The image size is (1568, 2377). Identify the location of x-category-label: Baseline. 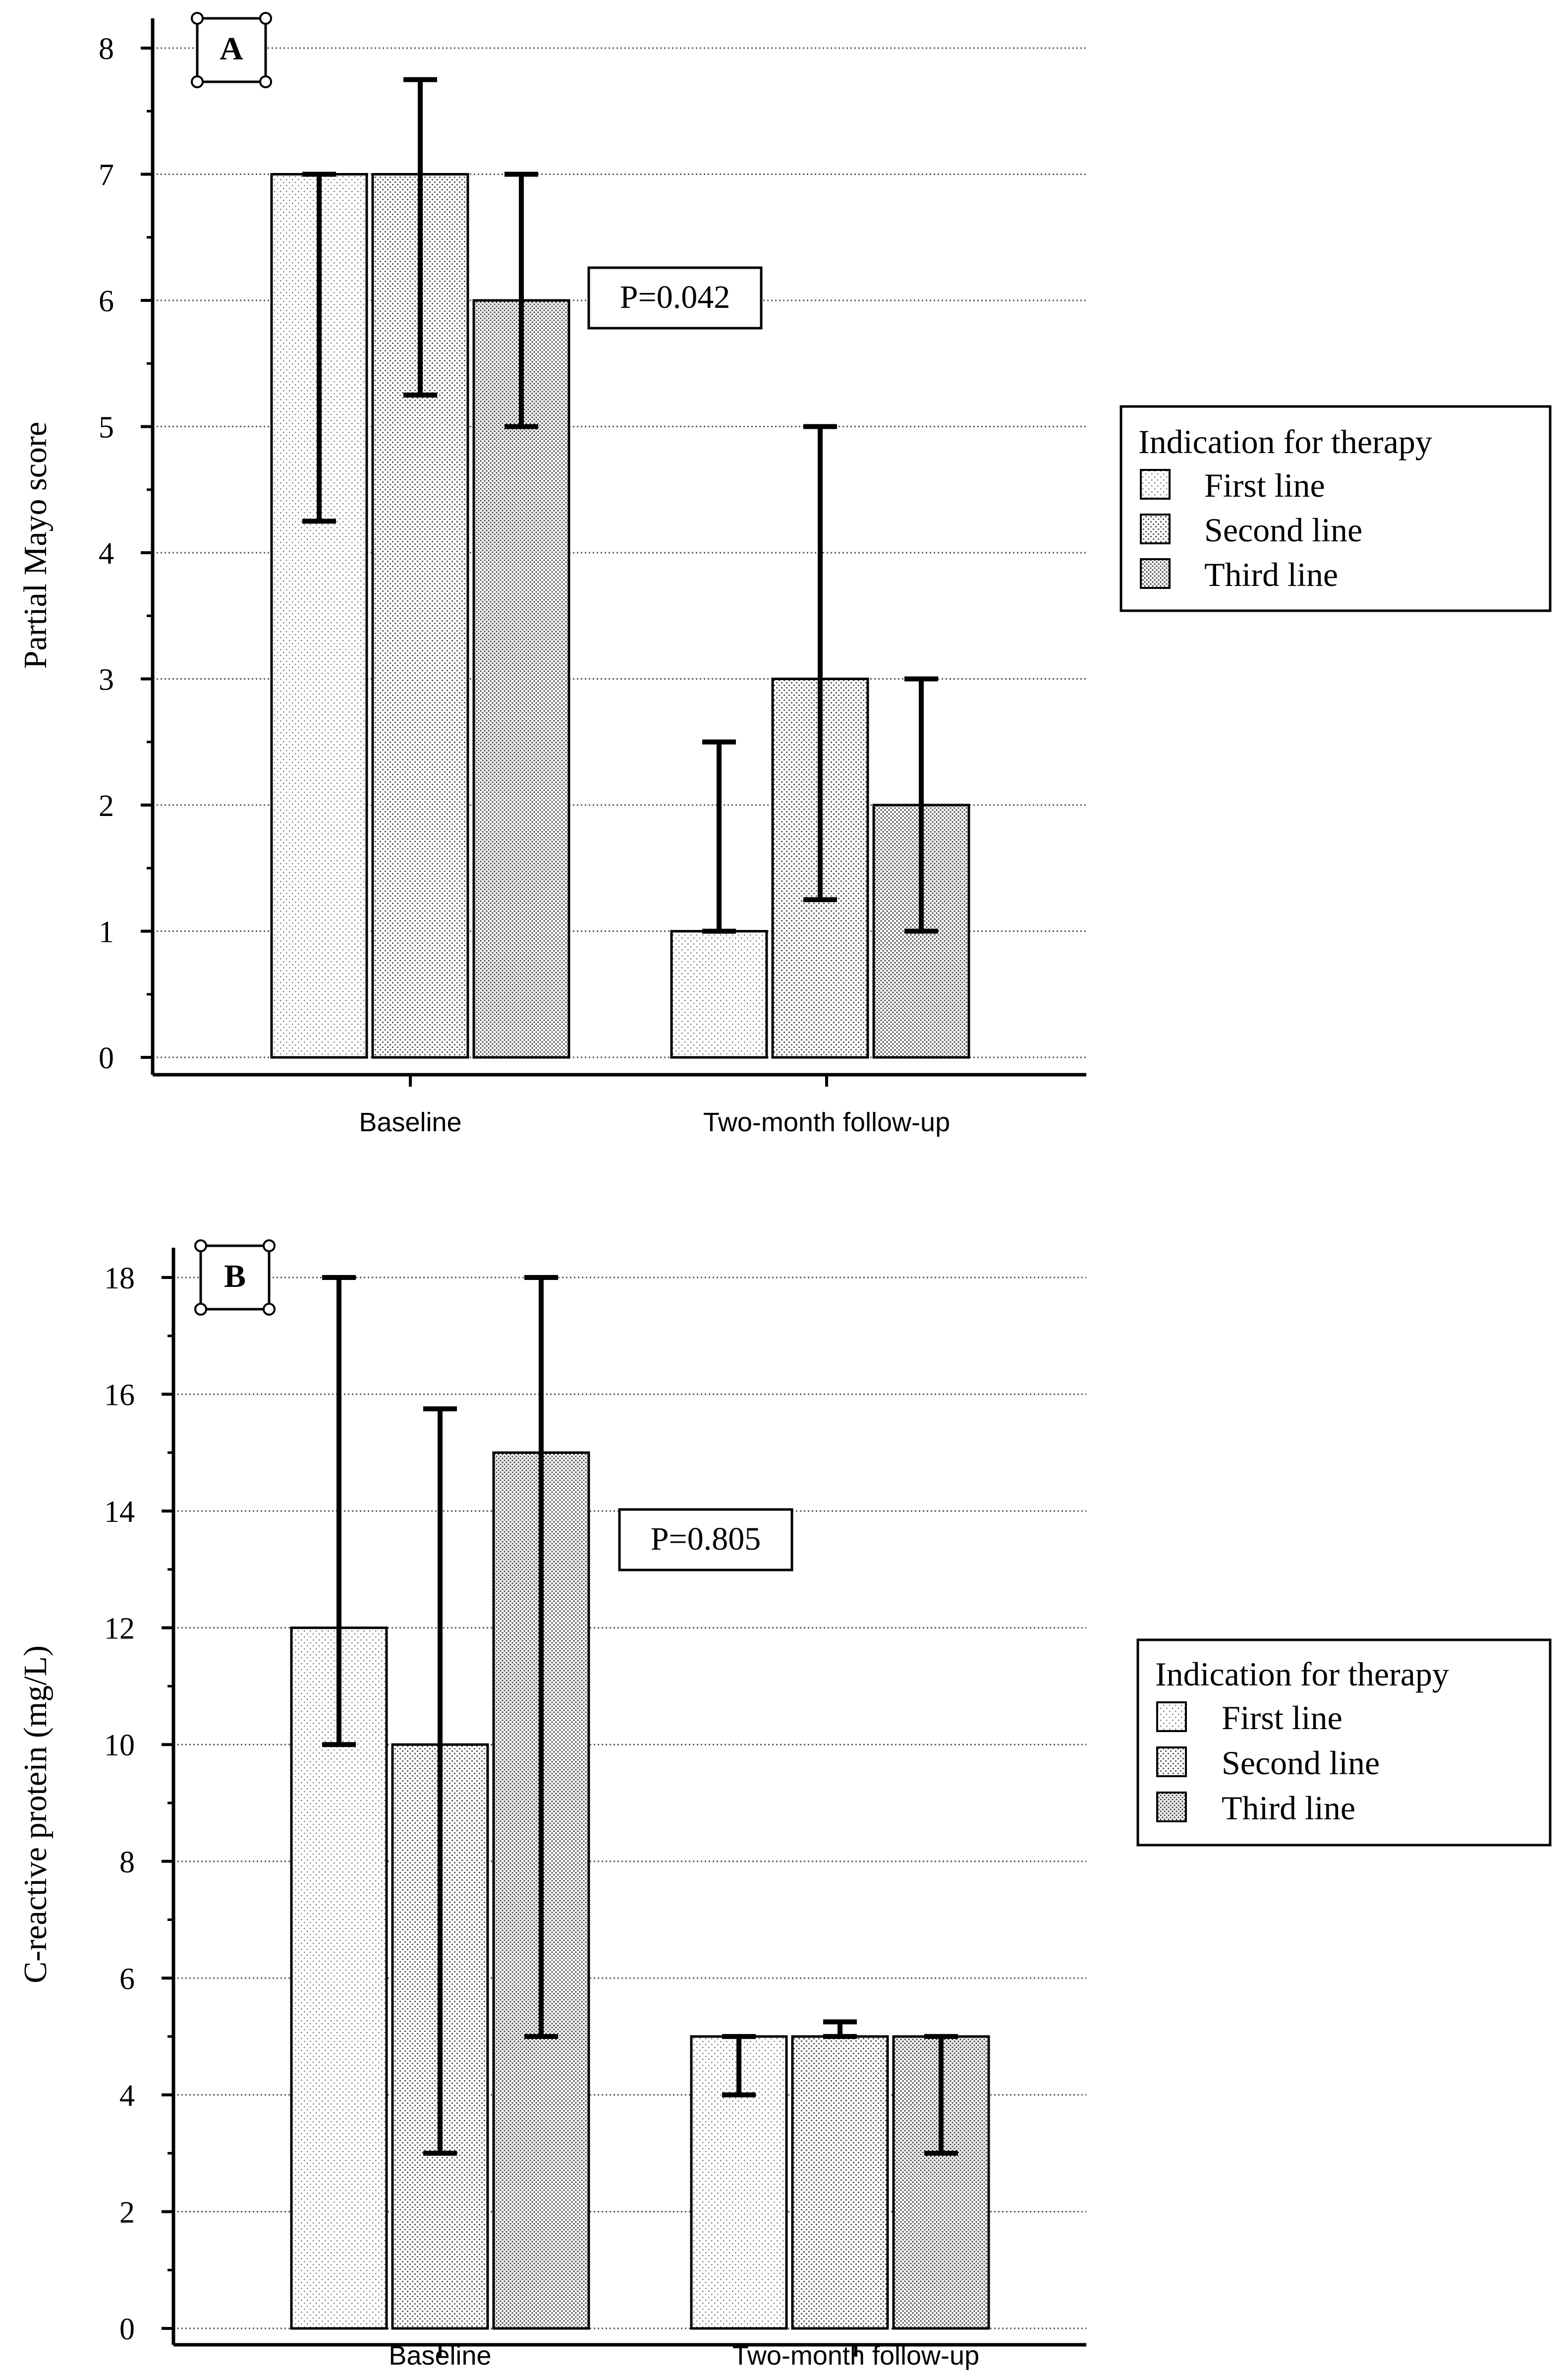
(410, 1122).